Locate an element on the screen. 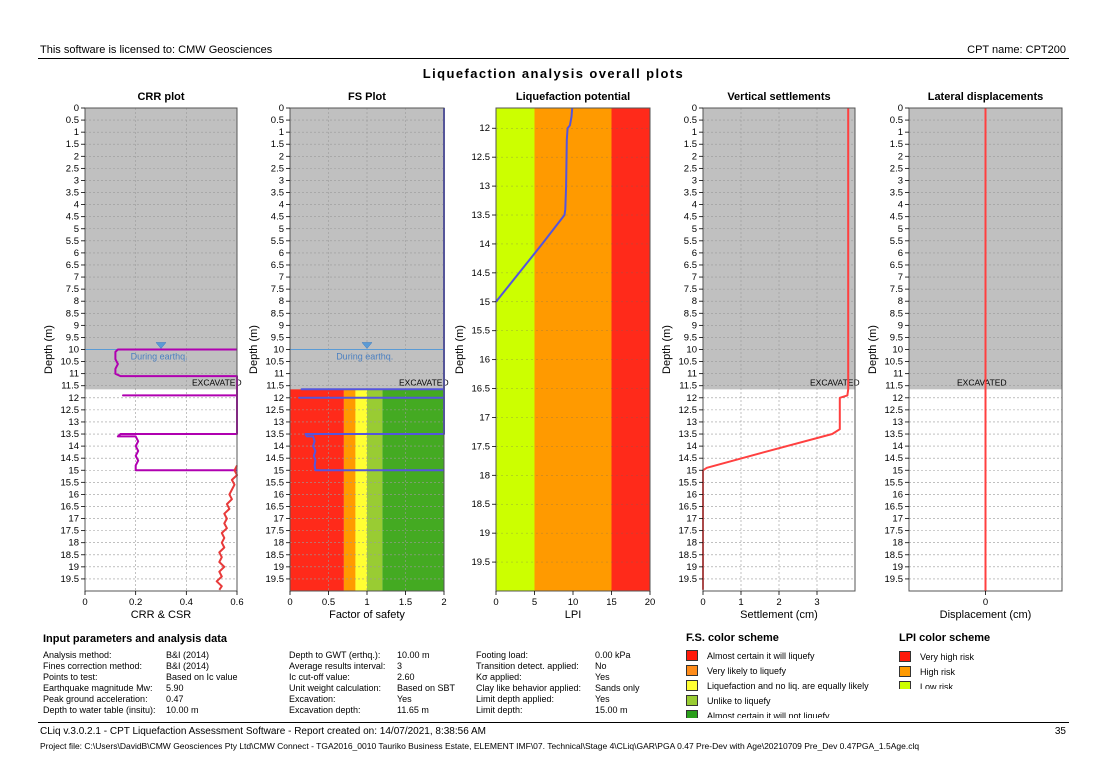 The image size is (1107, 783). y-tick-label: 14.5 is located at coordinates (275, 458).